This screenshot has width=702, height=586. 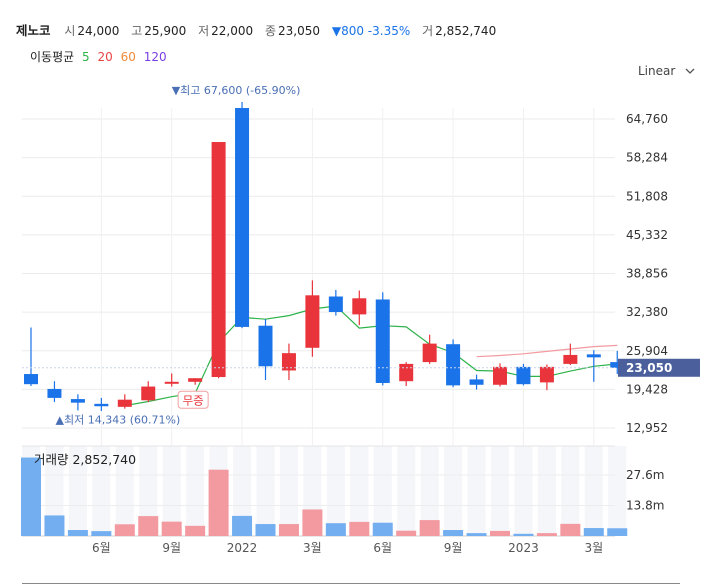 I want to click on volume-tick-label: 13.8m, so click(x=645, y=506).